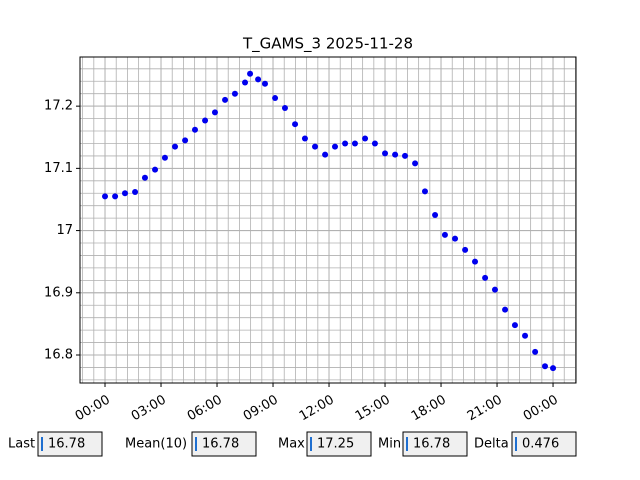  I want to click on x-tick-label: 15:00, so click(373, 409).